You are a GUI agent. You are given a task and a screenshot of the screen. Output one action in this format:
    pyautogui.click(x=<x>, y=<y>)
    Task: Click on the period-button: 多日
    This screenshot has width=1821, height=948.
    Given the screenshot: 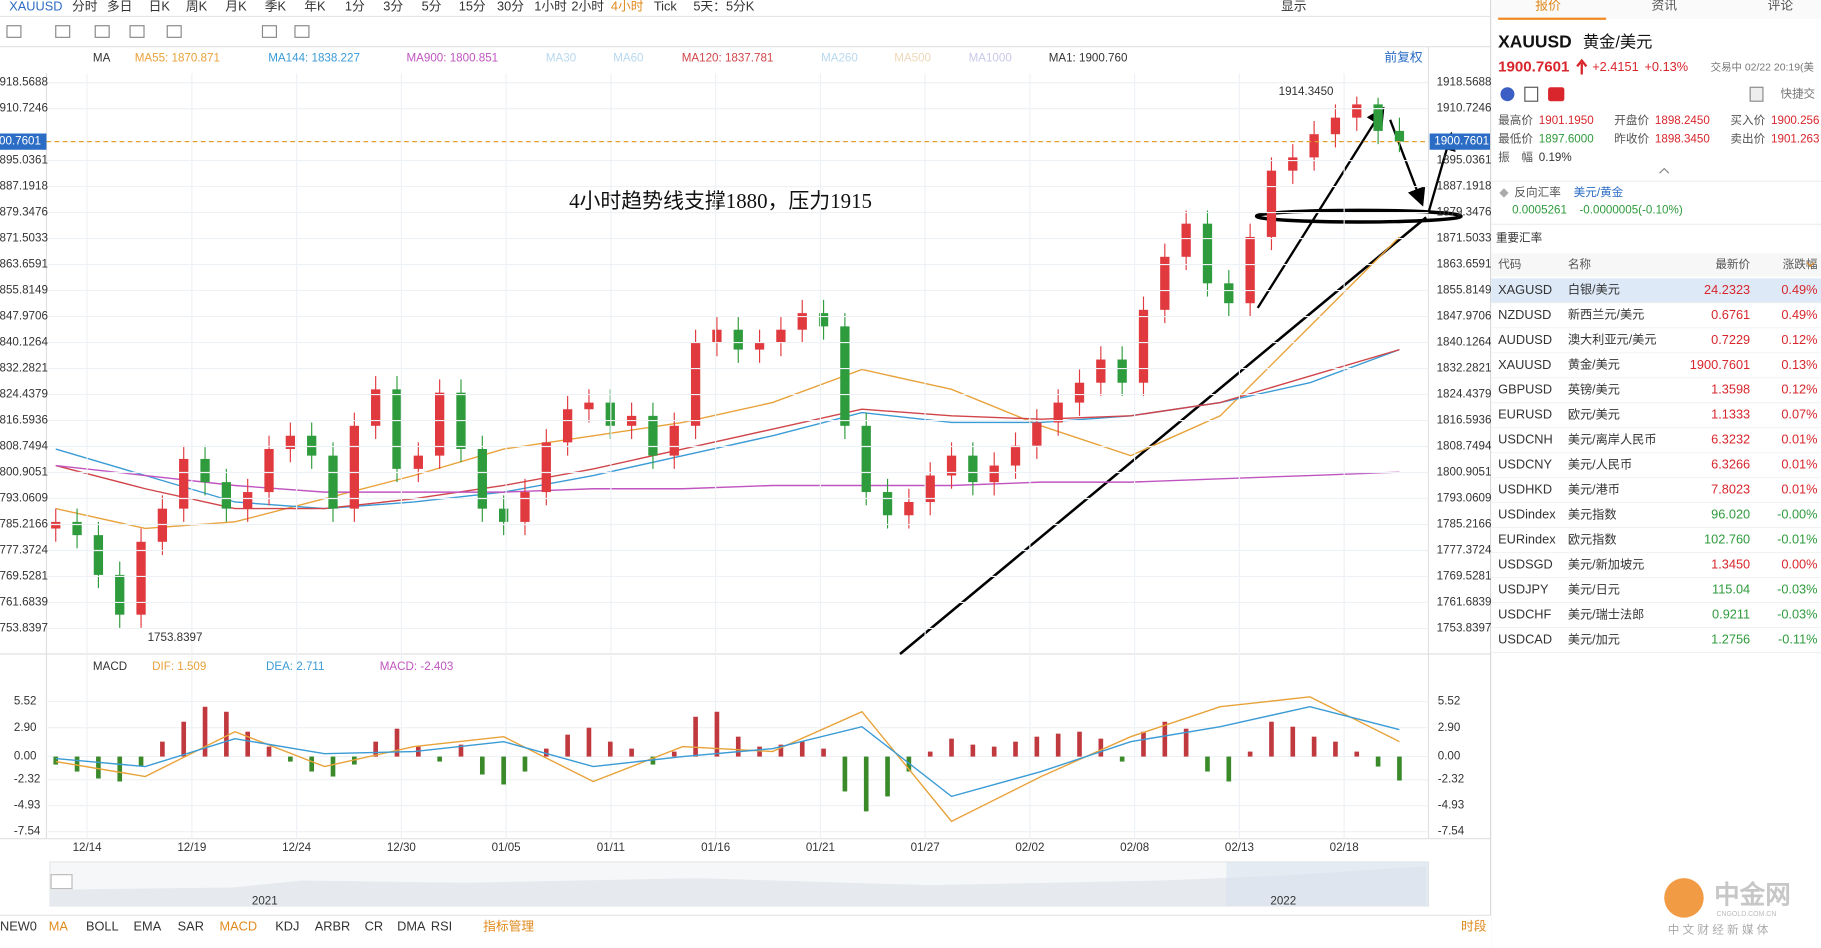 What is the action you would take?
    pyautogui.click(x=120, y=7)
    